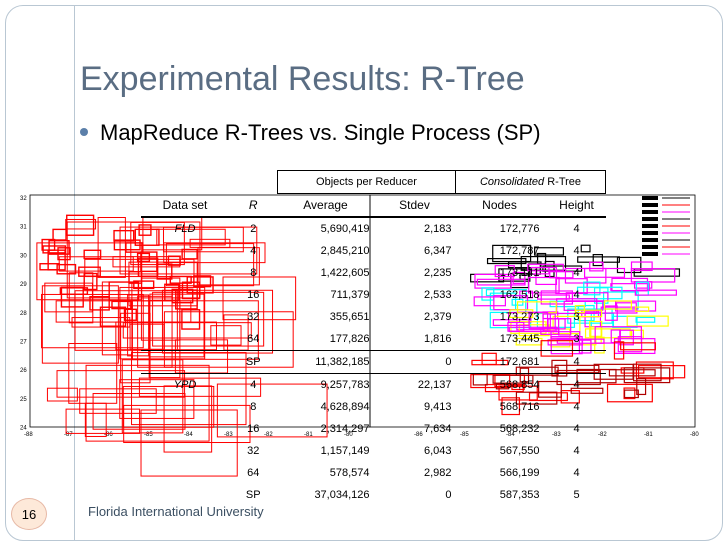 This screenshot has width=728, height=546. I want to click on table-row: SP 11,382,185 0 172,681 4, so click(373, 362).